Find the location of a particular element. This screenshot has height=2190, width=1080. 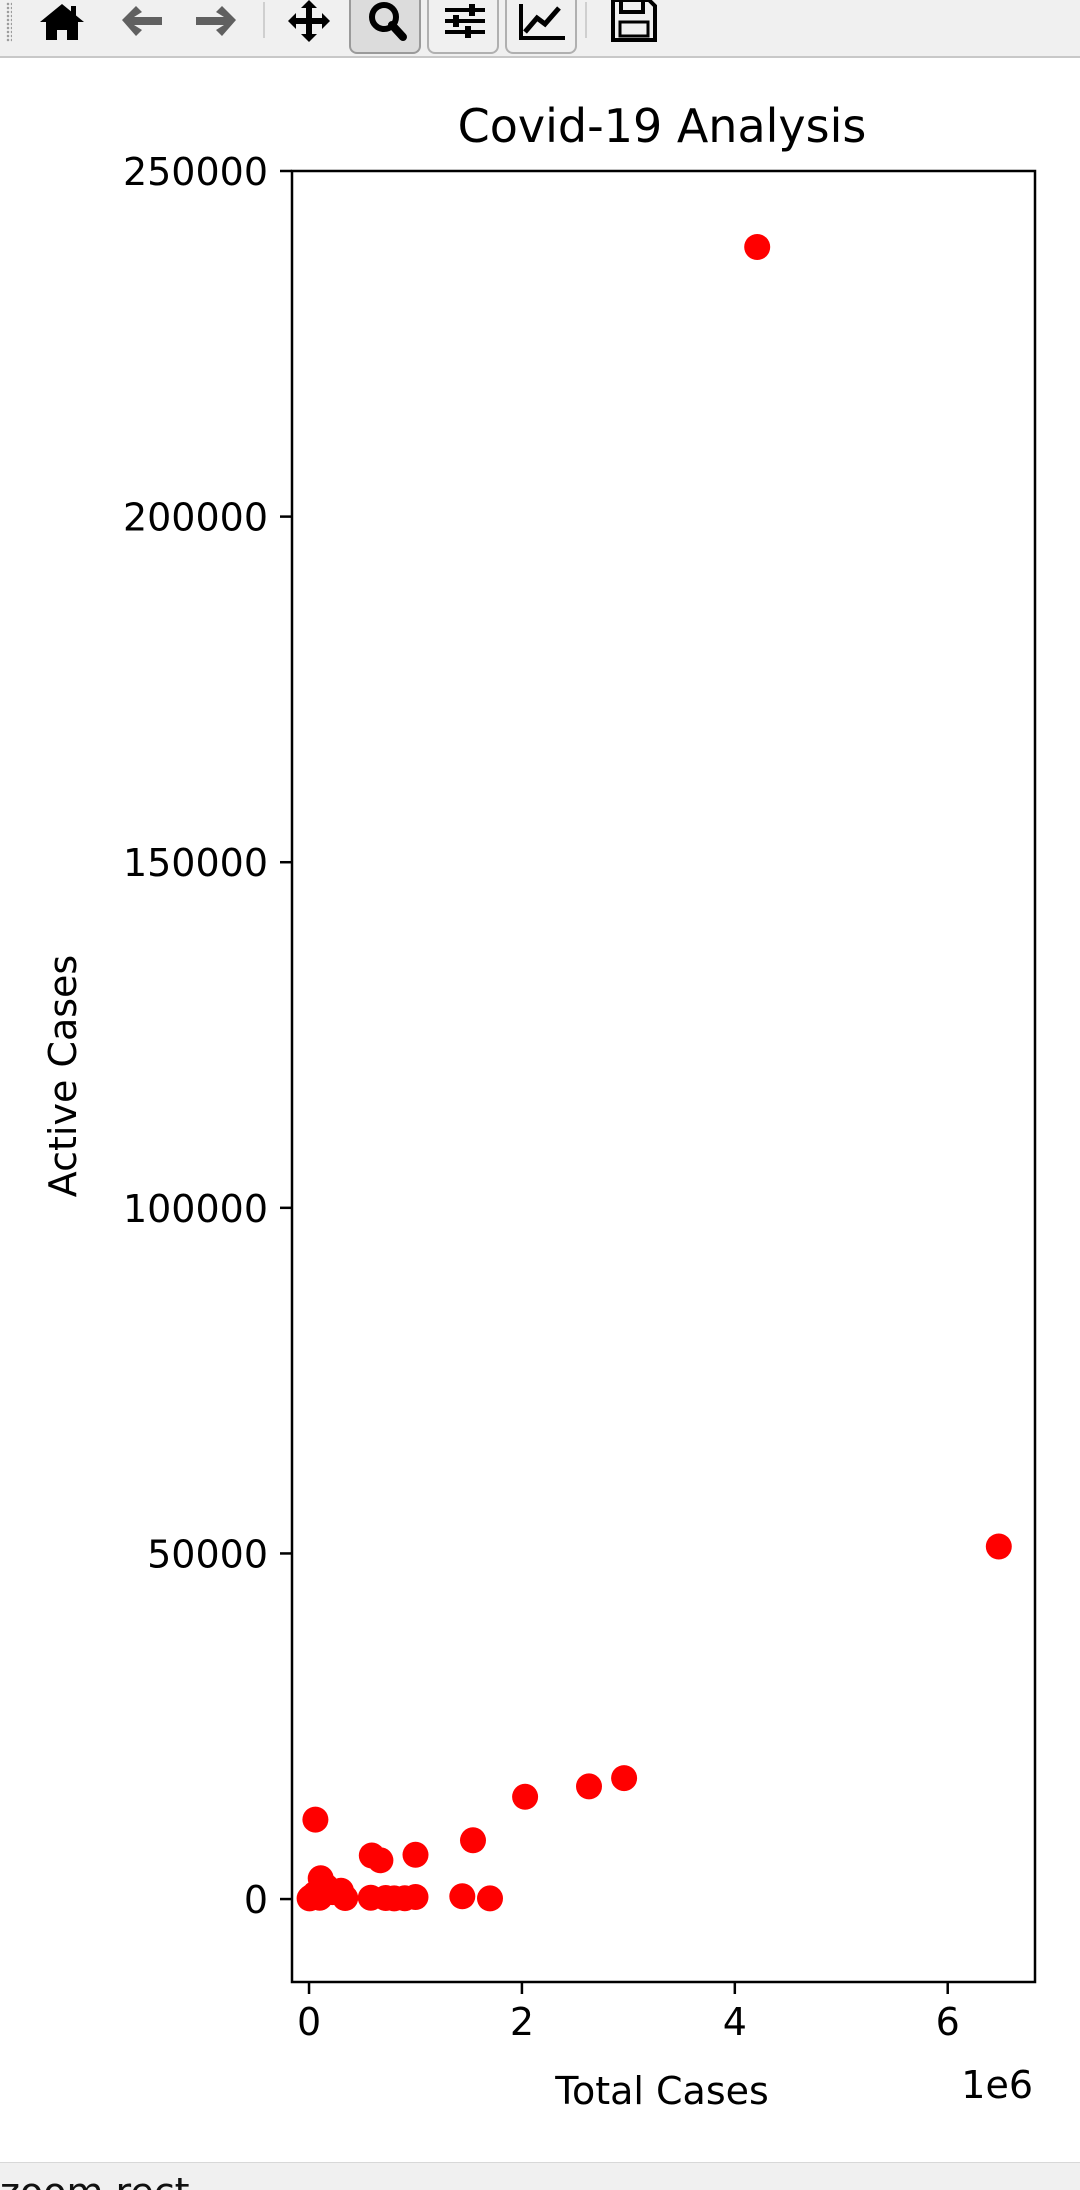

toolbar-grip-handle is located at coordinates (9, 22).